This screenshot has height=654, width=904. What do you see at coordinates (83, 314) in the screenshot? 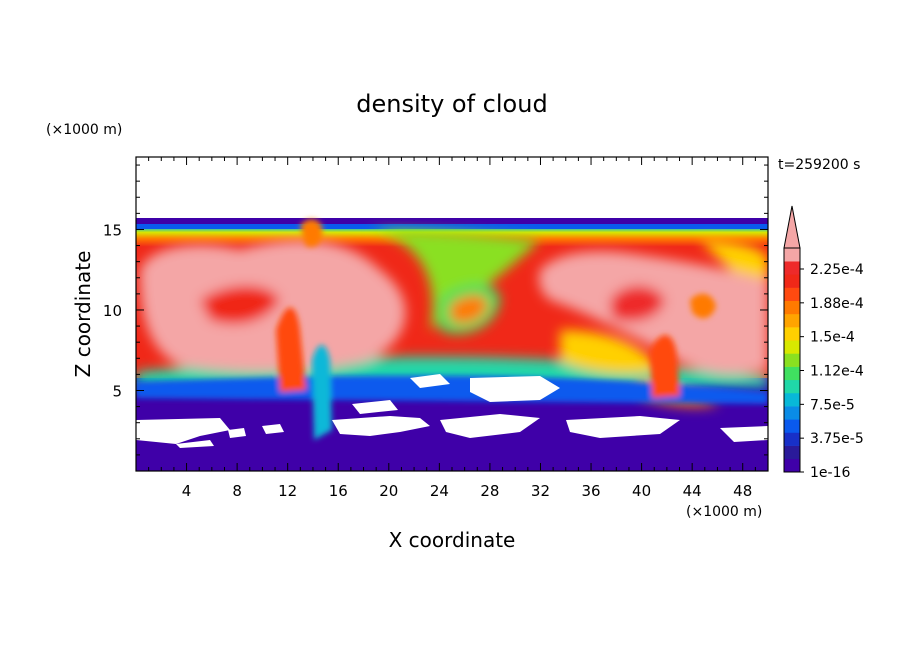
I see `y-axis-label: Z coordinate` at bounding box center [83, 314].